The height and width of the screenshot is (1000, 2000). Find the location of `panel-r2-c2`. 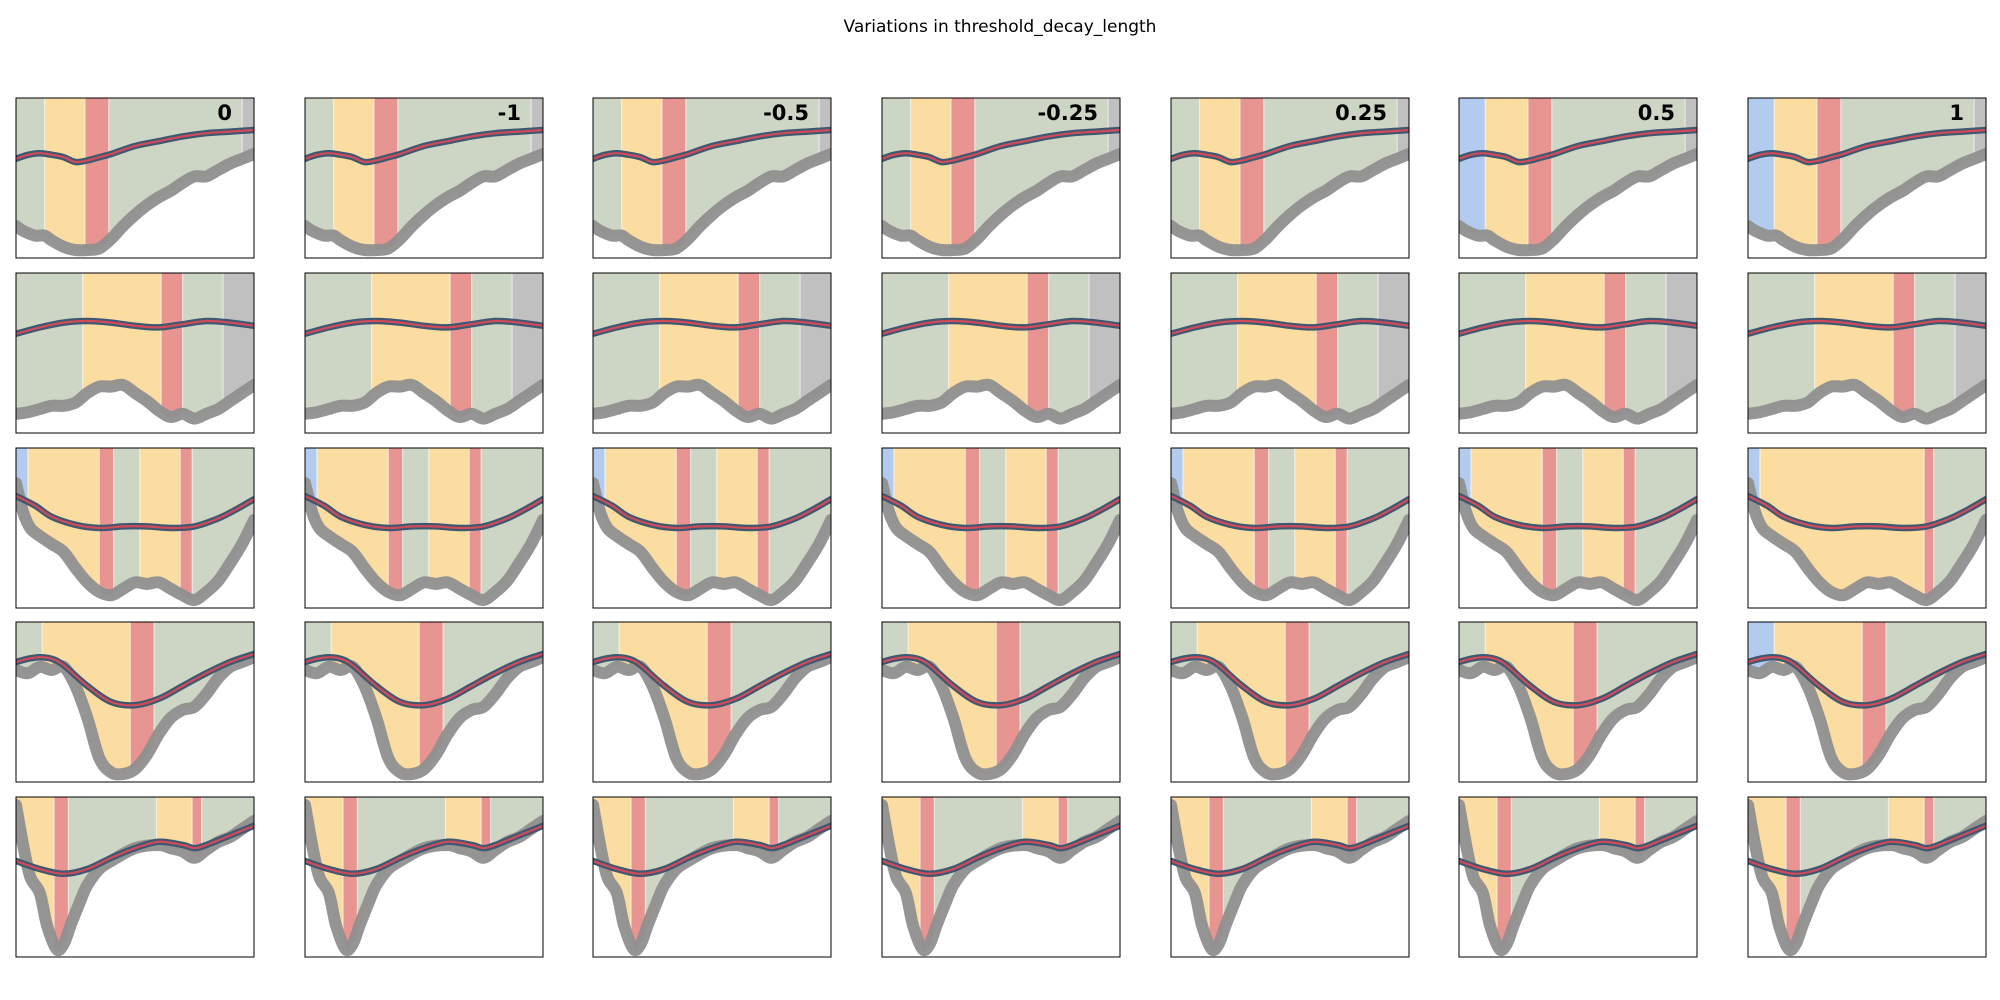

panel-r2-c2 is located at coordinates (424, 353).